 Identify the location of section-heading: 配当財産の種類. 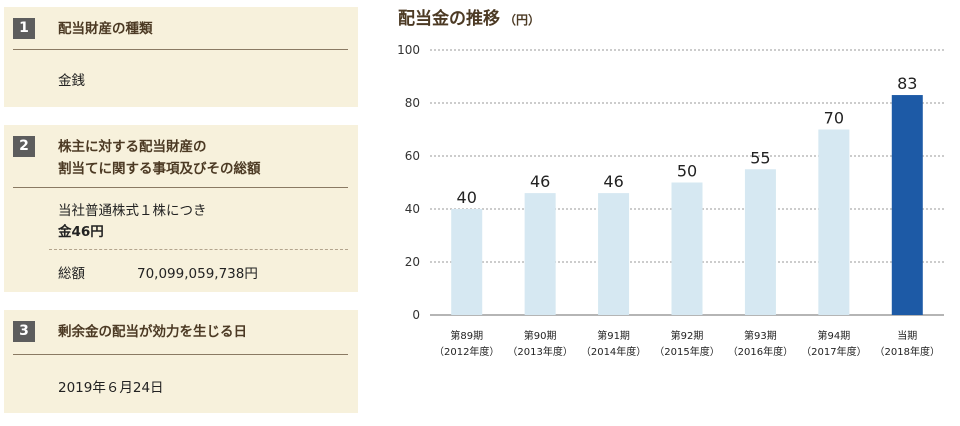
(105, 29).